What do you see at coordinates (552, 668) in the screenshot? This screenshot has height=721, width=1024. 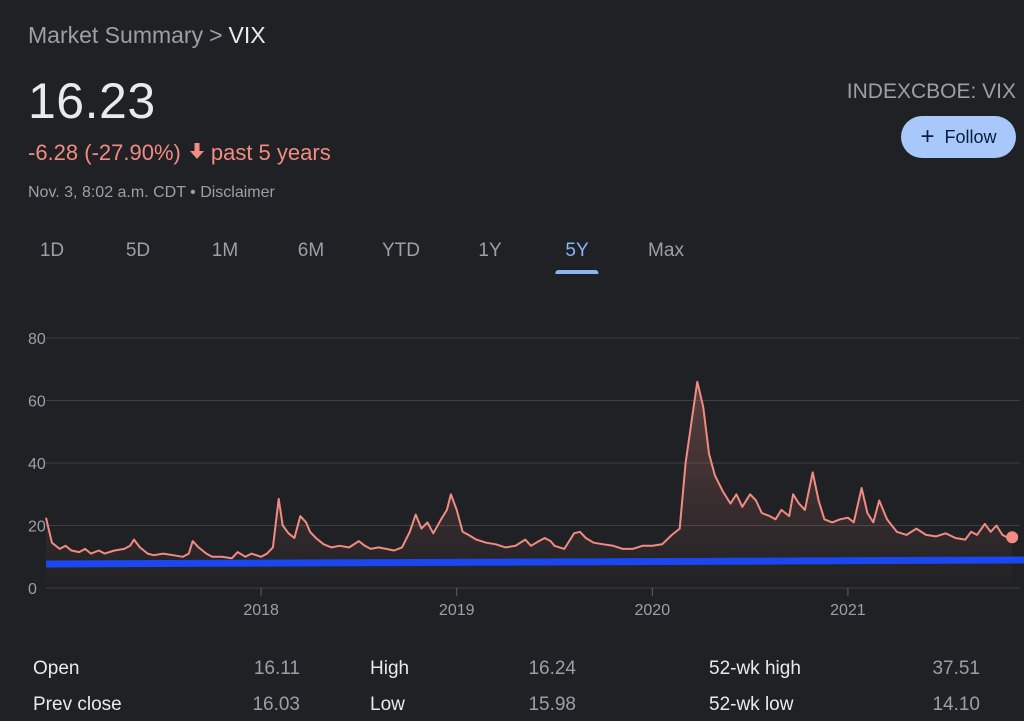 I see `stat-high-value: 16.24` at bounding box center [552, 668].